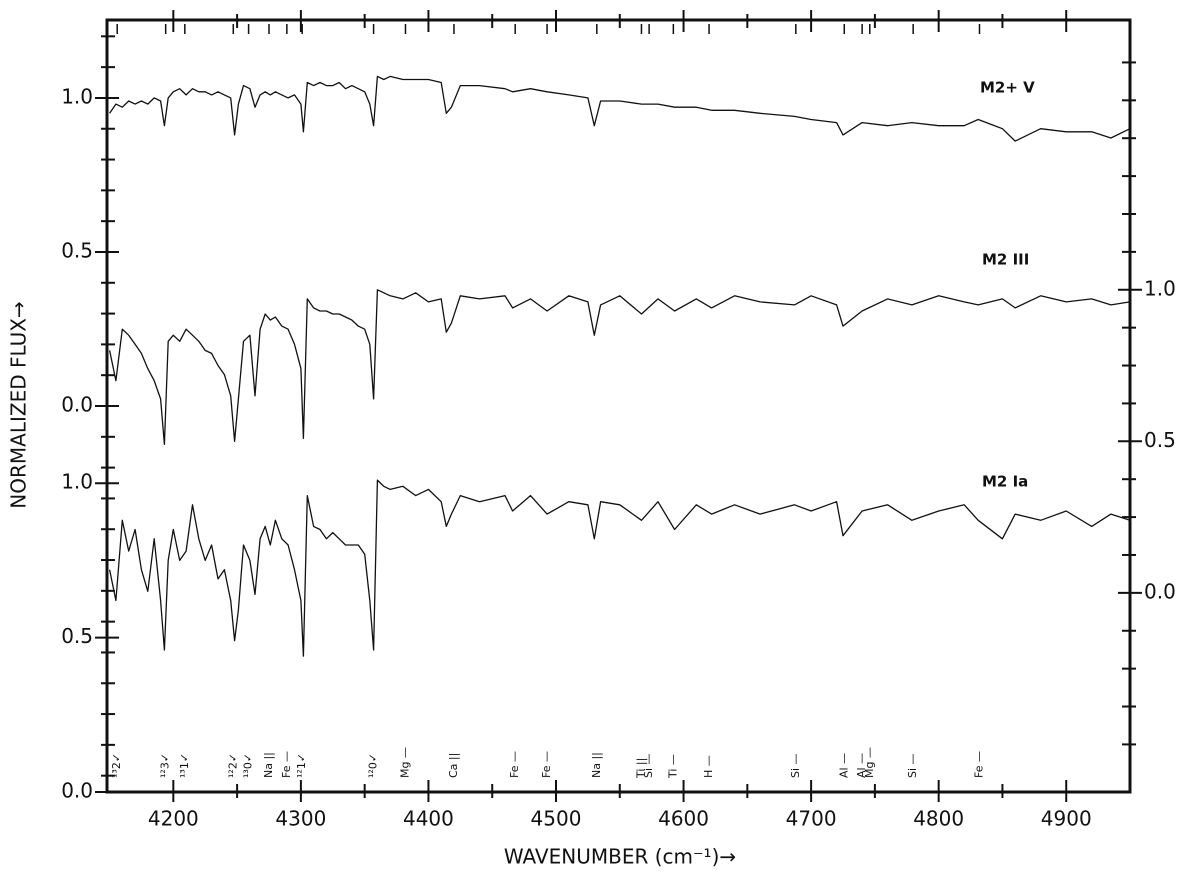 This screenshot has width=1200, height=875. What do you see at coordinates (708, 766) in the screenshot?
I see `line-id-label: H —` at bounding box center [708, 766].